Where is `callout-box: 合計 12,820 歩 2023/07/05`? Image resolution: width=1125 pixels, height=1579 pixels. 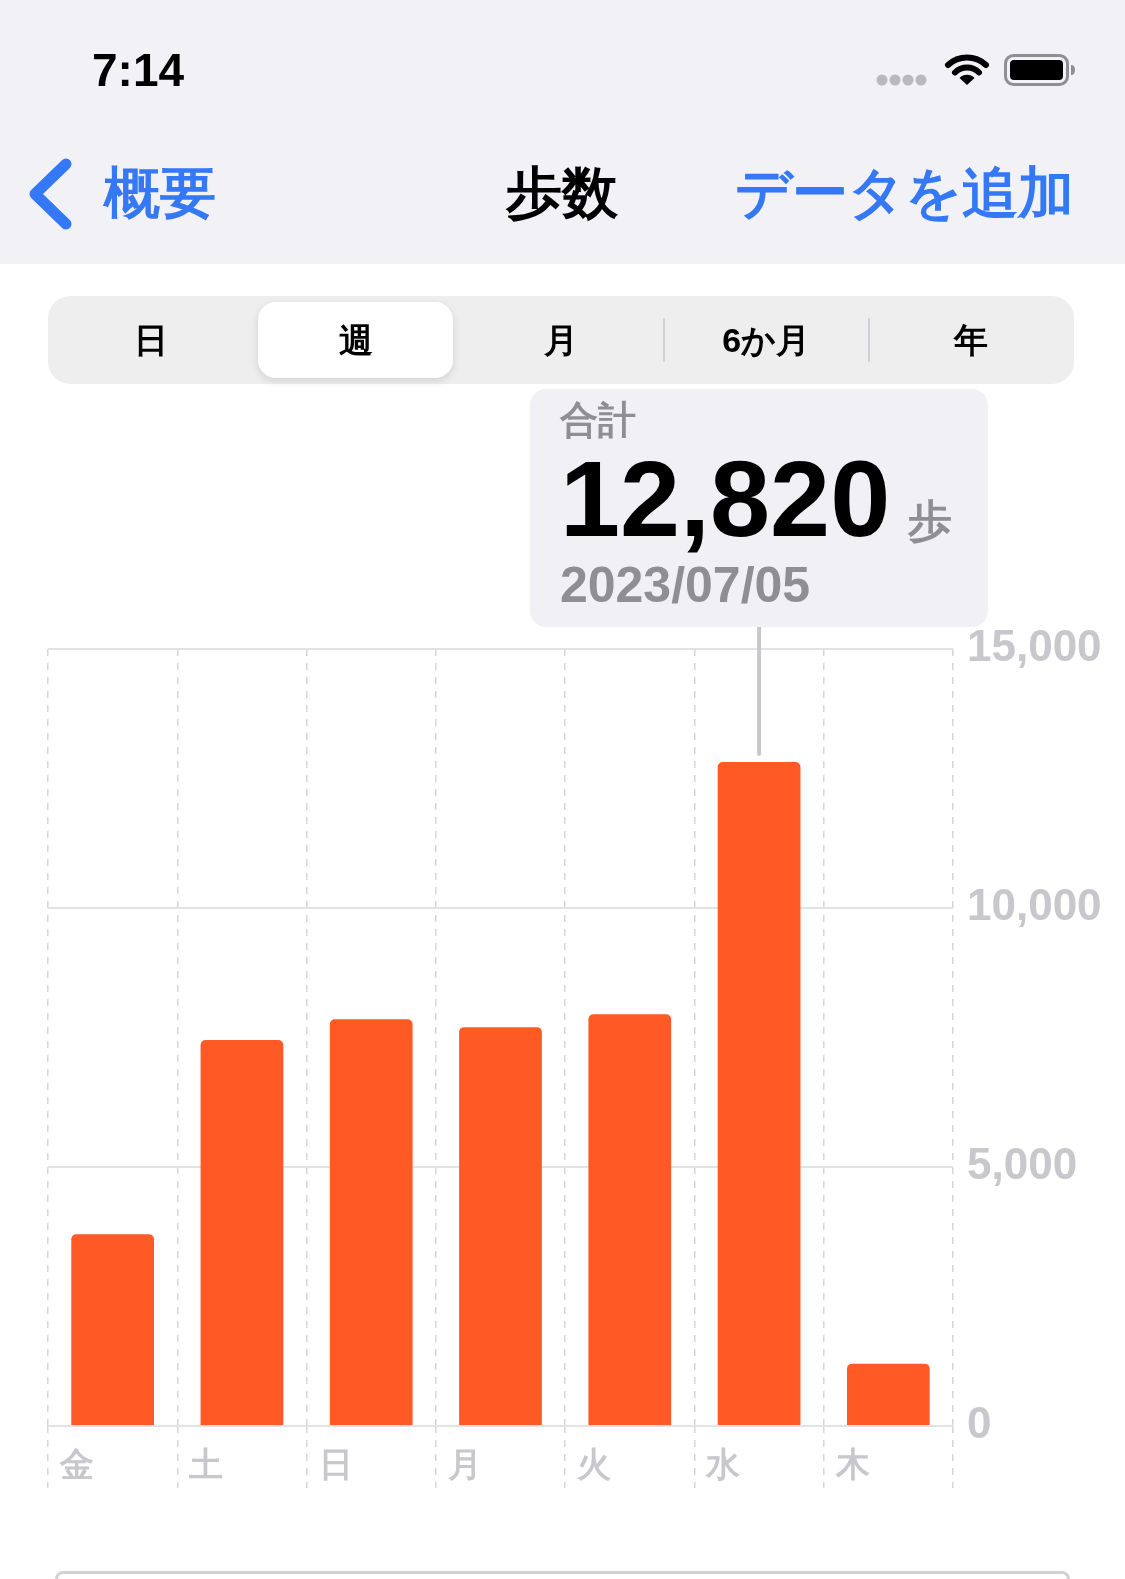
callout-box: 合計 12,820 歩 2023/07/05 is located at coordinates (759, 508).